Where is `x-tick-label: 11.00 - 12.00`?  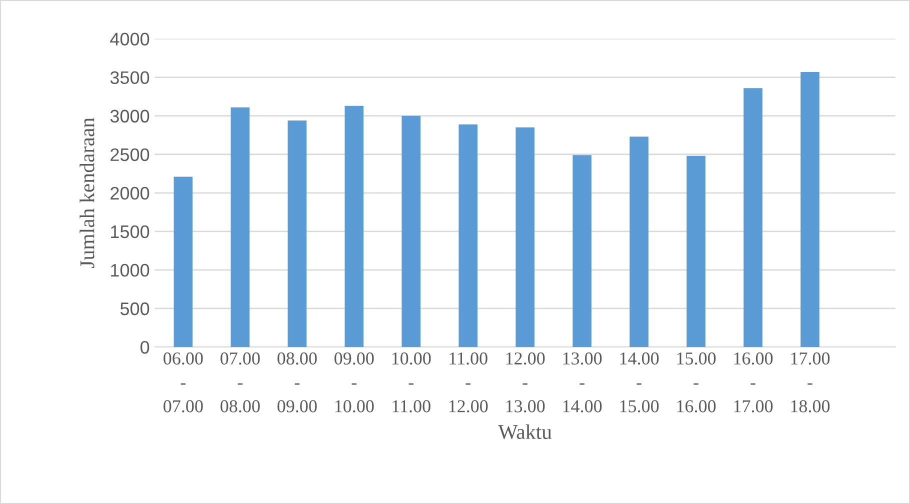 x-tick-label: 11.00 - 12.00 is located at coordinates (468, 382).